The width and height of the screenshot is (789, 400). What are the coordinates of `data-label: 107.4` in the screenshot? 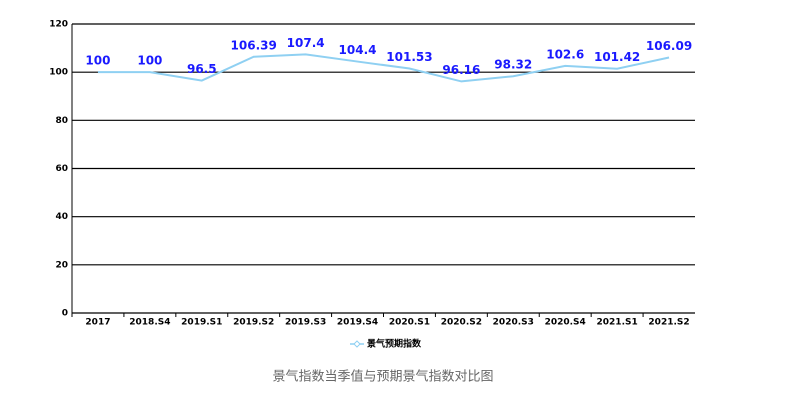 It's located at (306, 43).